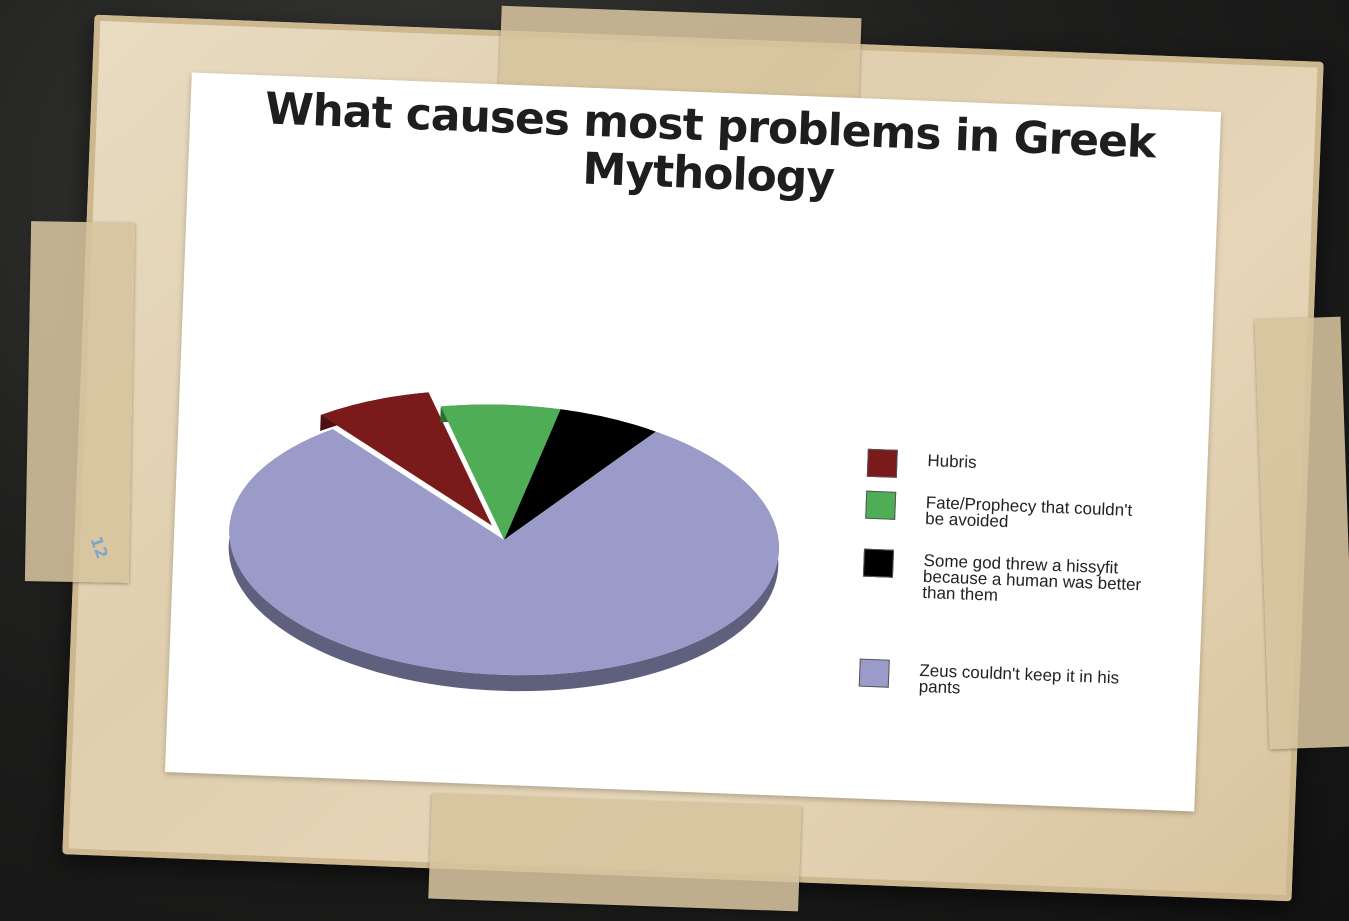 Image resolution: width=1349 pixels, height=921 pixels. I want to click on pie-slice-hubris, so click(406, 459).